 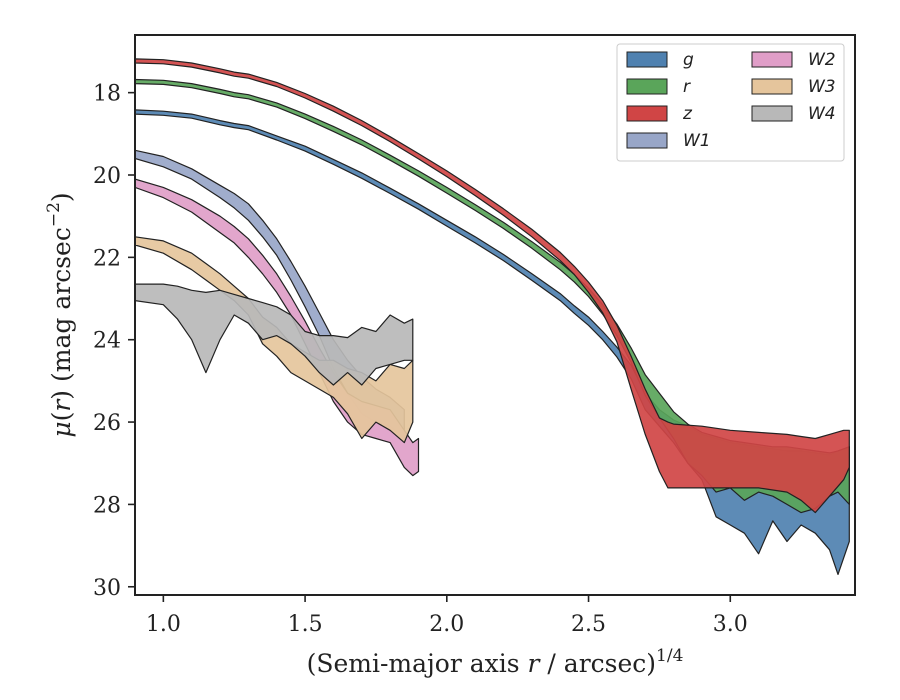 I want to click on x-axis-title: (Semi-major axis r / arcsec)1/4, so click(x=495, y=662).